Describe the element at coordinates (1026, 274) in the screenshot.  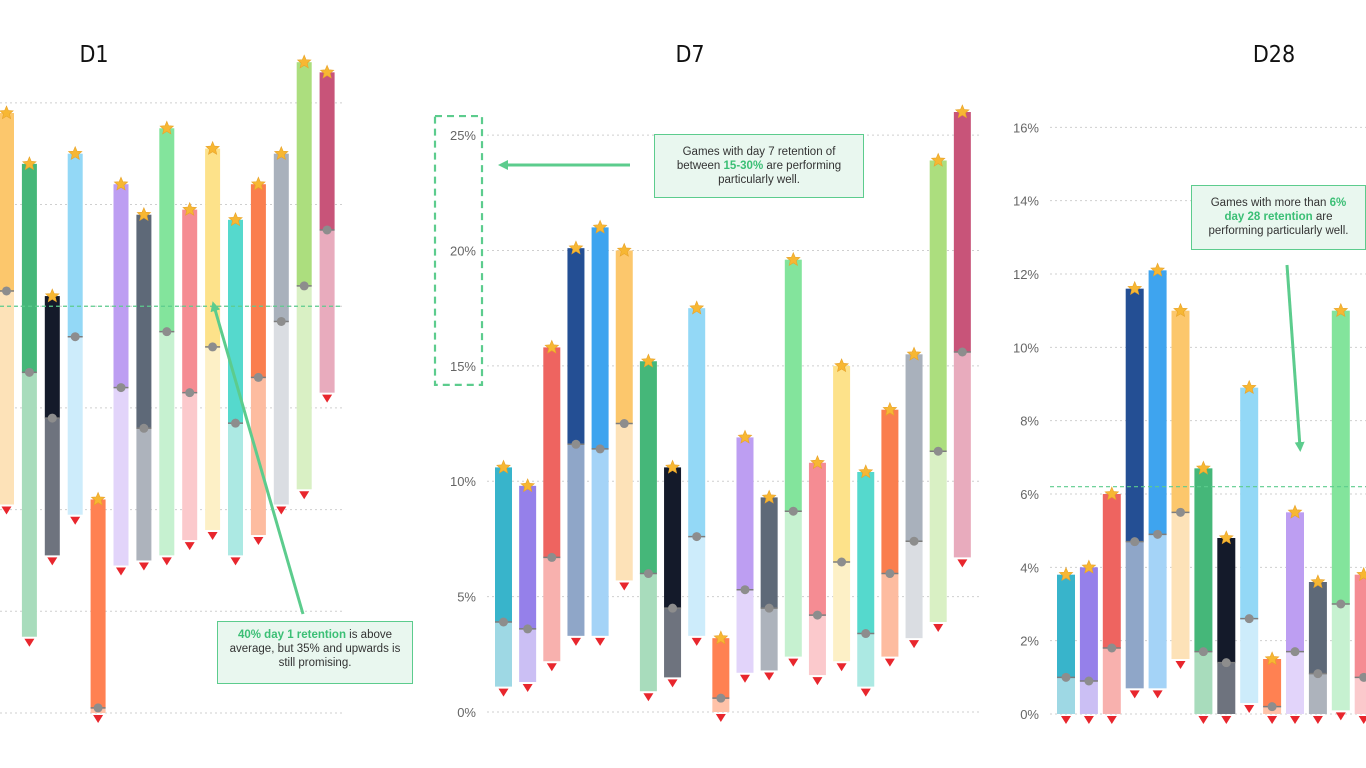
I see `y-tick-label: 12%` at that location.